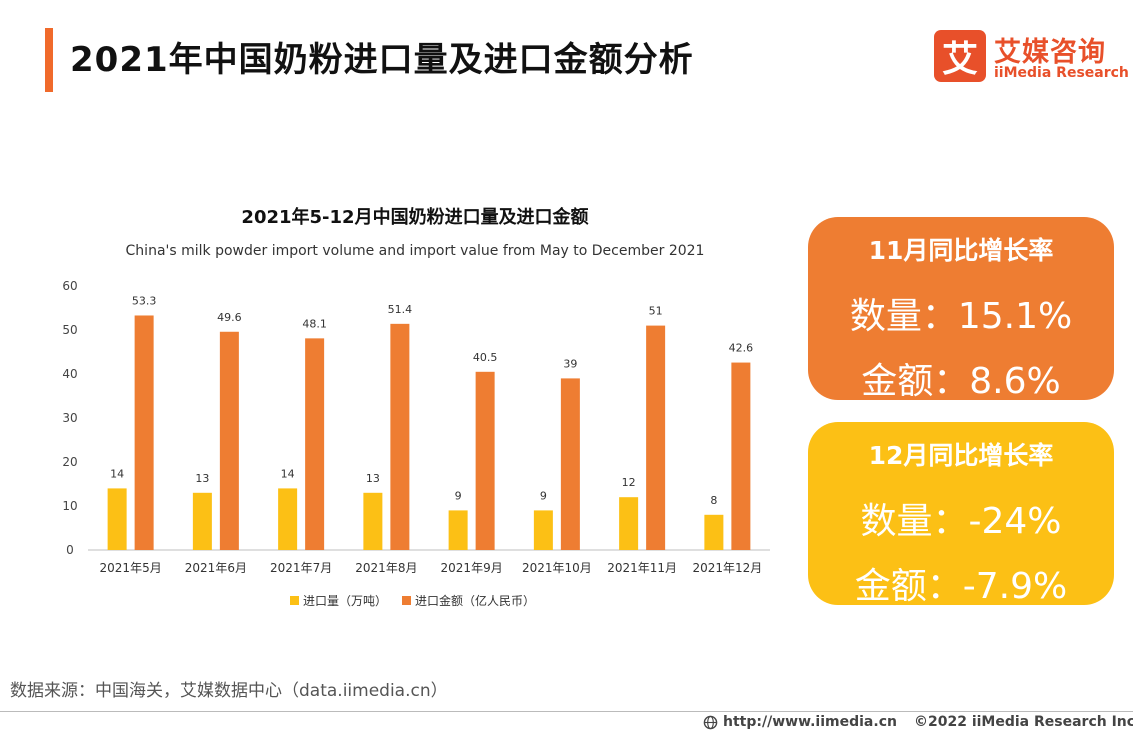 This screenshot has width=1133, height=737. What do you see at coordinates (414, 217) in the screenshot?
I see `chart-title: 2021年5-12月中国奶粉进口量及进口金额` at bounding box center [414, 217].